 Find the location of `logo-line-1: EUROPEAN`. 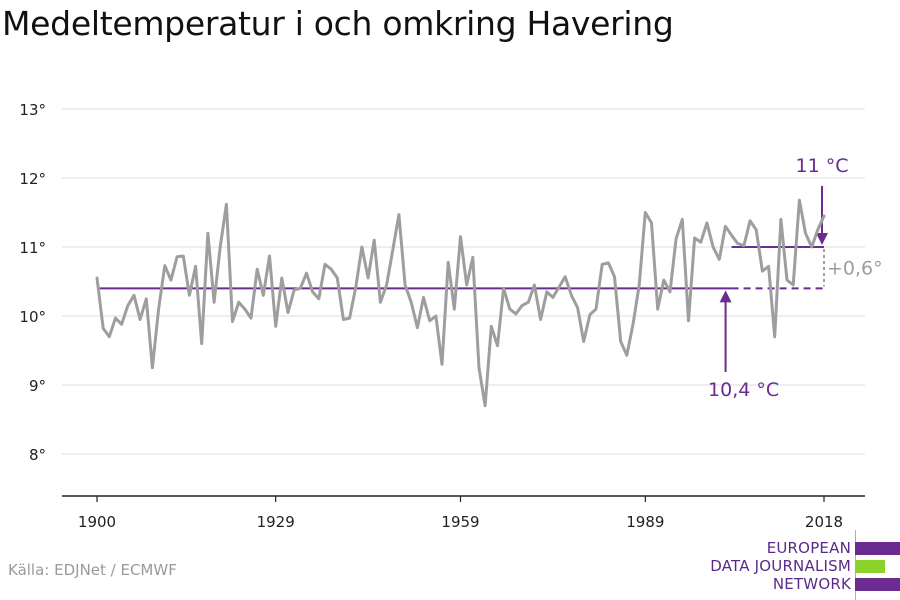

logo-line-1: EUROPEAN is located at coordinates (808, 548).